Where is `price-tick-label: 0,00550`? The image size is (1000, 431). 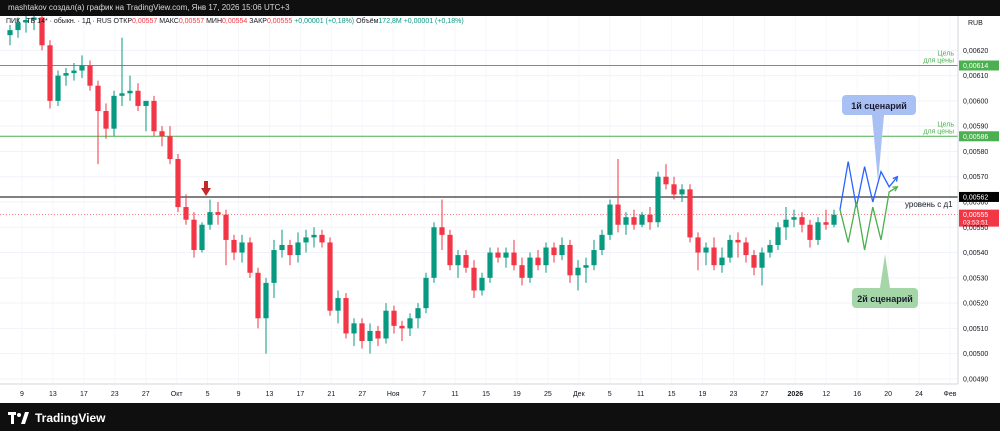
price-tick-label: 0,00550 is located at coordinates (975, 228).